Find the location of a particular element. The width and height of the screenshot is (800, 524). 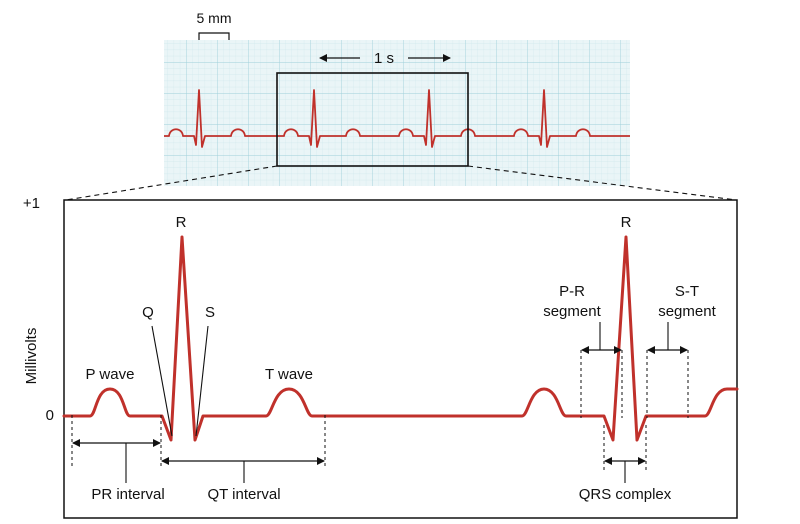

qrs-complex-marker: QRS complex is located at coordinates (625, 480).